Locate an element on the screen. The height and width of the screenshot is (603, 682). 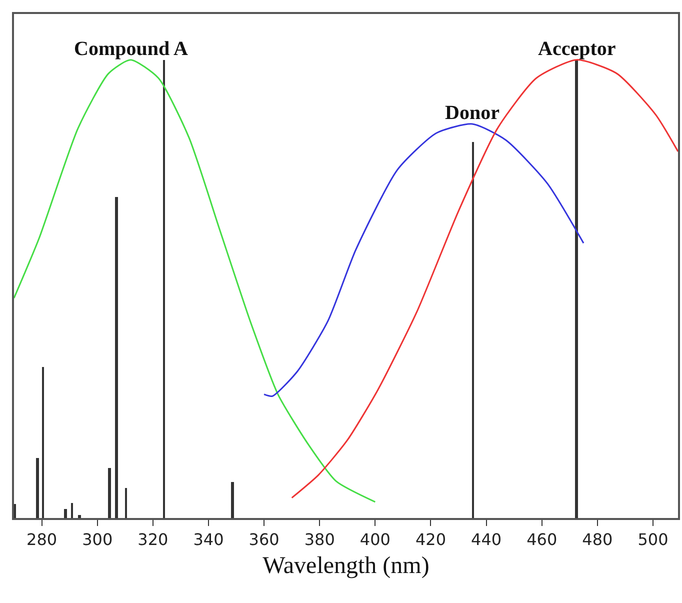
series-label: Compound A is located at coordinates (131, 49).